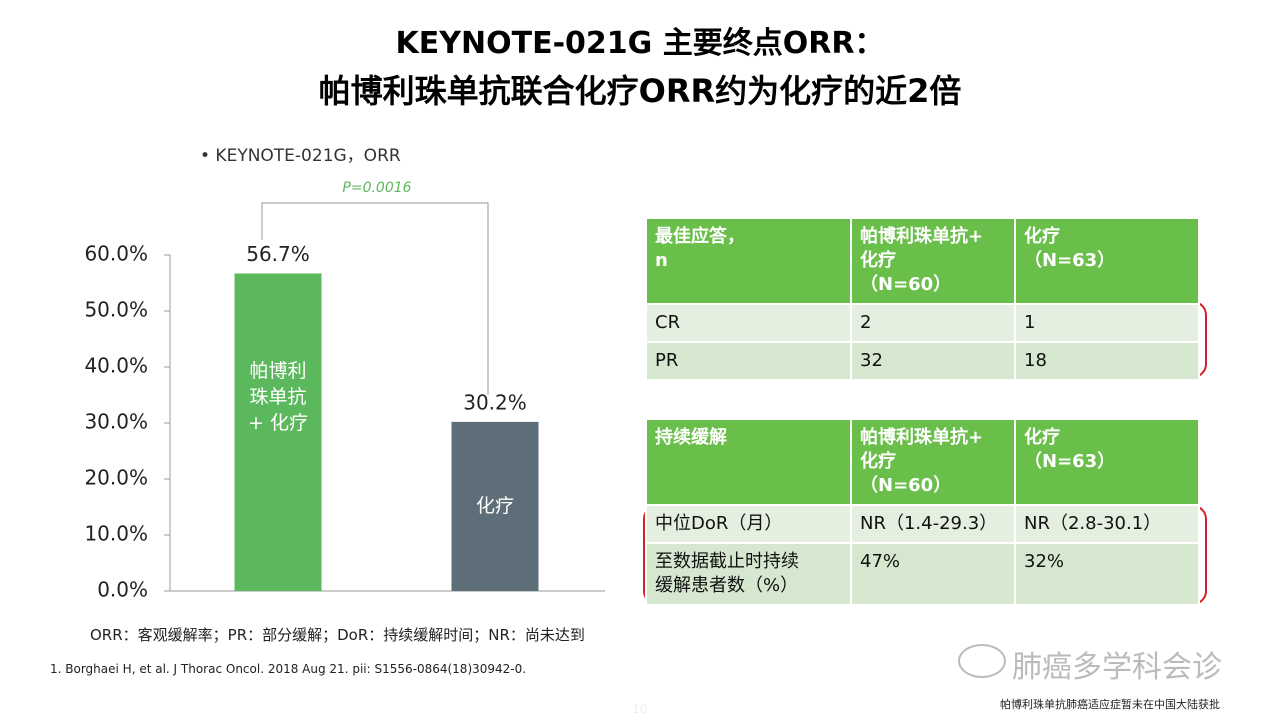 The image size is (1280, 720). What do you see at coordinates (116, 534) in the screenshot?
I see `y-tick-label: 10.0%` at bounding box center [116, 534].